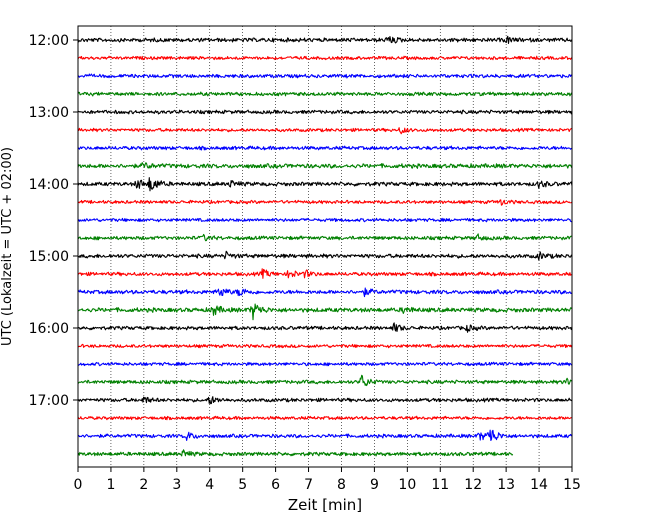  Describe the element at coordinates (242, 485) in the screenshot. I see `x-tick-label: 5` at that location.